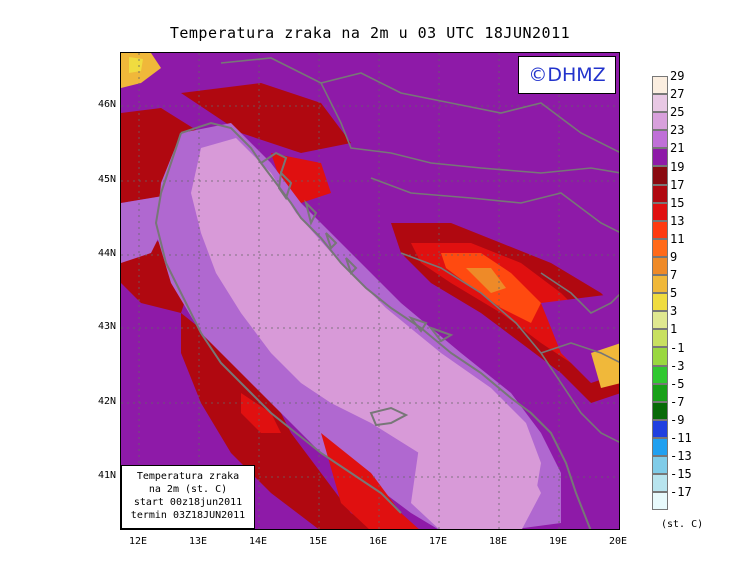 The image size is (740, 582). Describe the element at coordinates (618, 541) in the screenshot. I see `lon-label: 20E` at that location.